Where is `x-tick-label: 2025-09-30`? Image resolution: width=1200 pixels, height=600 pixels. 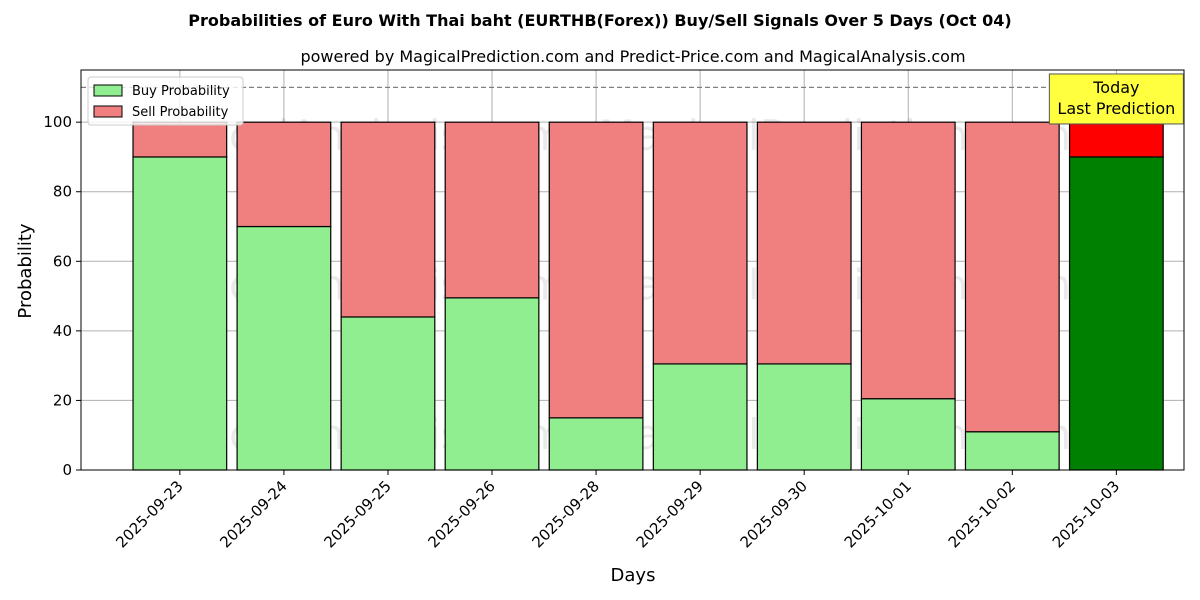 x-tick-label: 2025-09-30 is located at coordinates (774, 514).